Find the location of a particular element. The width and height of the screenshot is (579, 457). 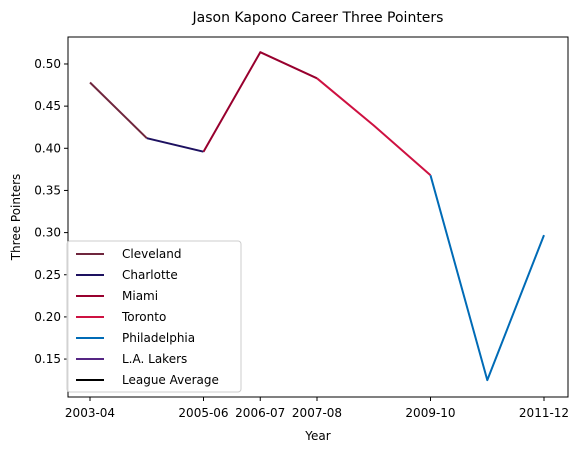

chart-title: Jason Kapono Career Three Pointers is located at coordinates (318, 18).